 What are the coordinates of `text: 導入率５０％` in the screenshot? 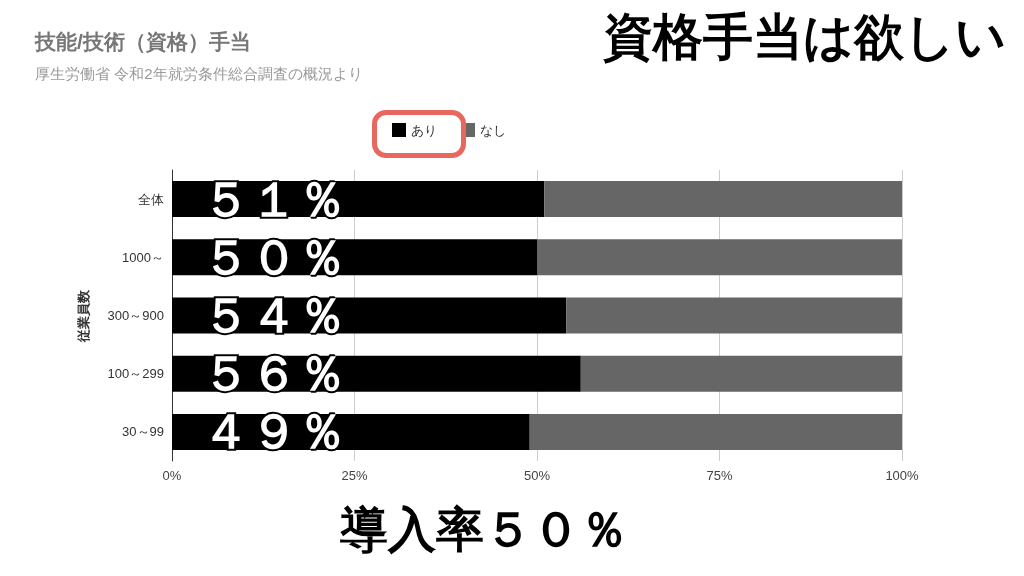 It's located at (483, 529).